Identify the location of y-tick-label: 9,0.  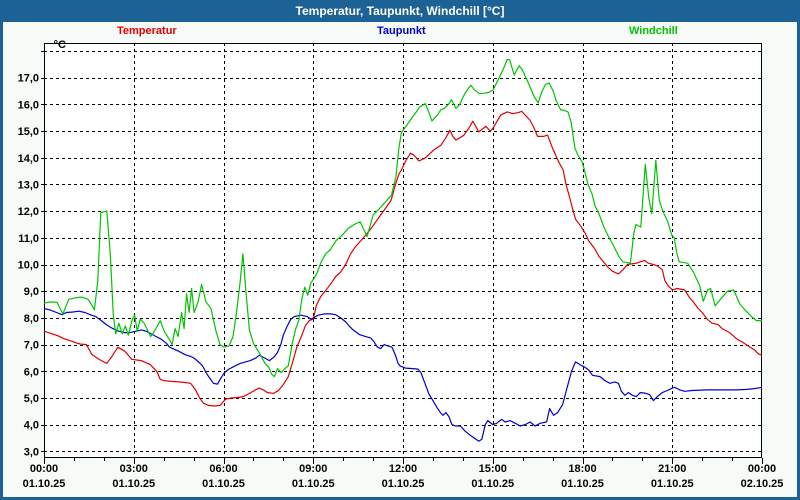
(31, 292).